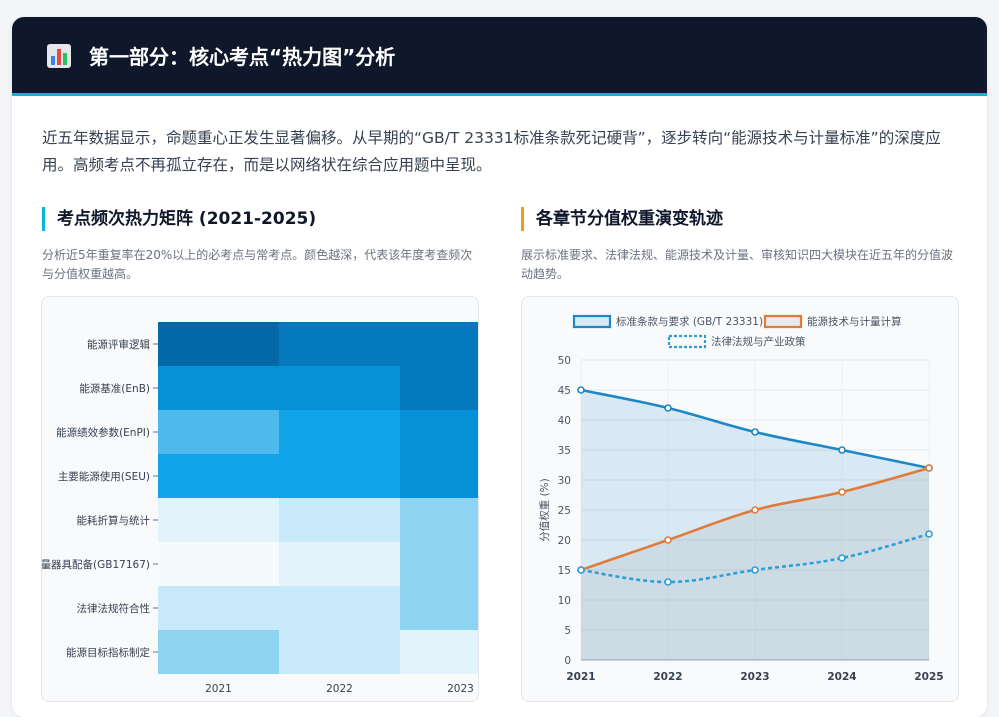  Describe the element at coordinates (179, 219) in the screenshot. I see `heatmap-title: 考点频次热力矩阵 (2021-2025)` at that location.